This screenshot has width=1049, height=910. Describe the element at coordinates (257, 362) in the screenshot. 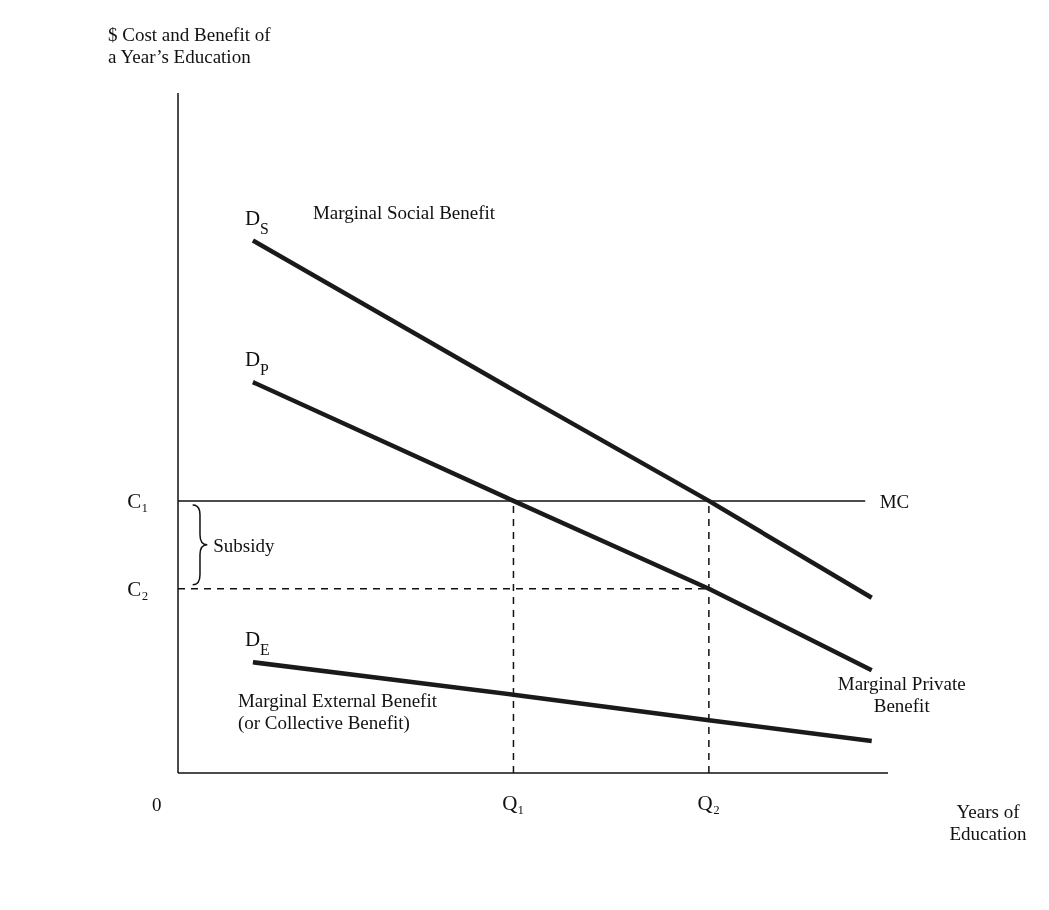

I see `annotation: D$_{P}$` at that location.